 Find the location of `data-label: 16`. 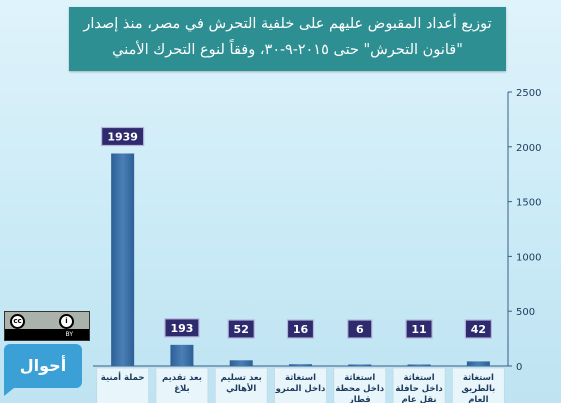

data-label: 16 is located at coordinates (300, 329).